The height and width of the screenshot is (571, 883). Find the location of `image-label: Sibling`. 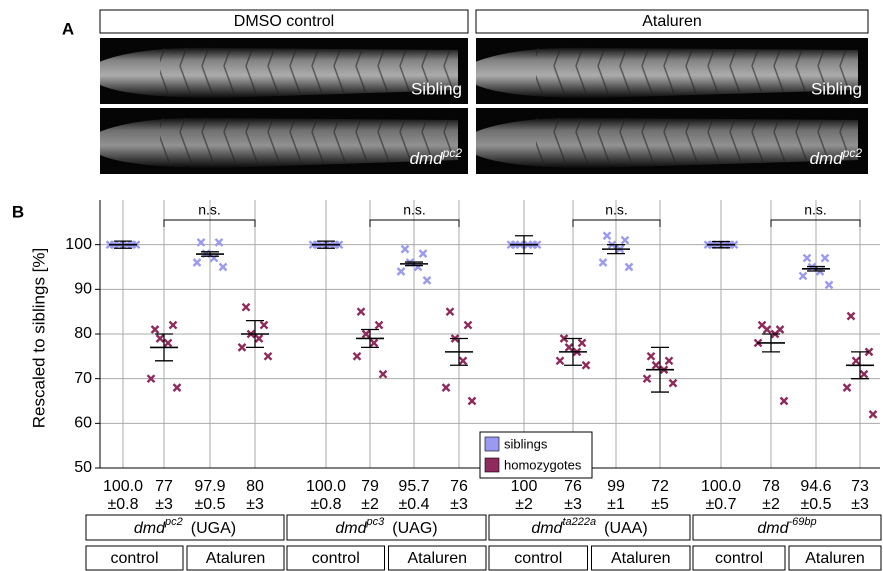

image-label: Sibling is located at coordinates (836, 88).